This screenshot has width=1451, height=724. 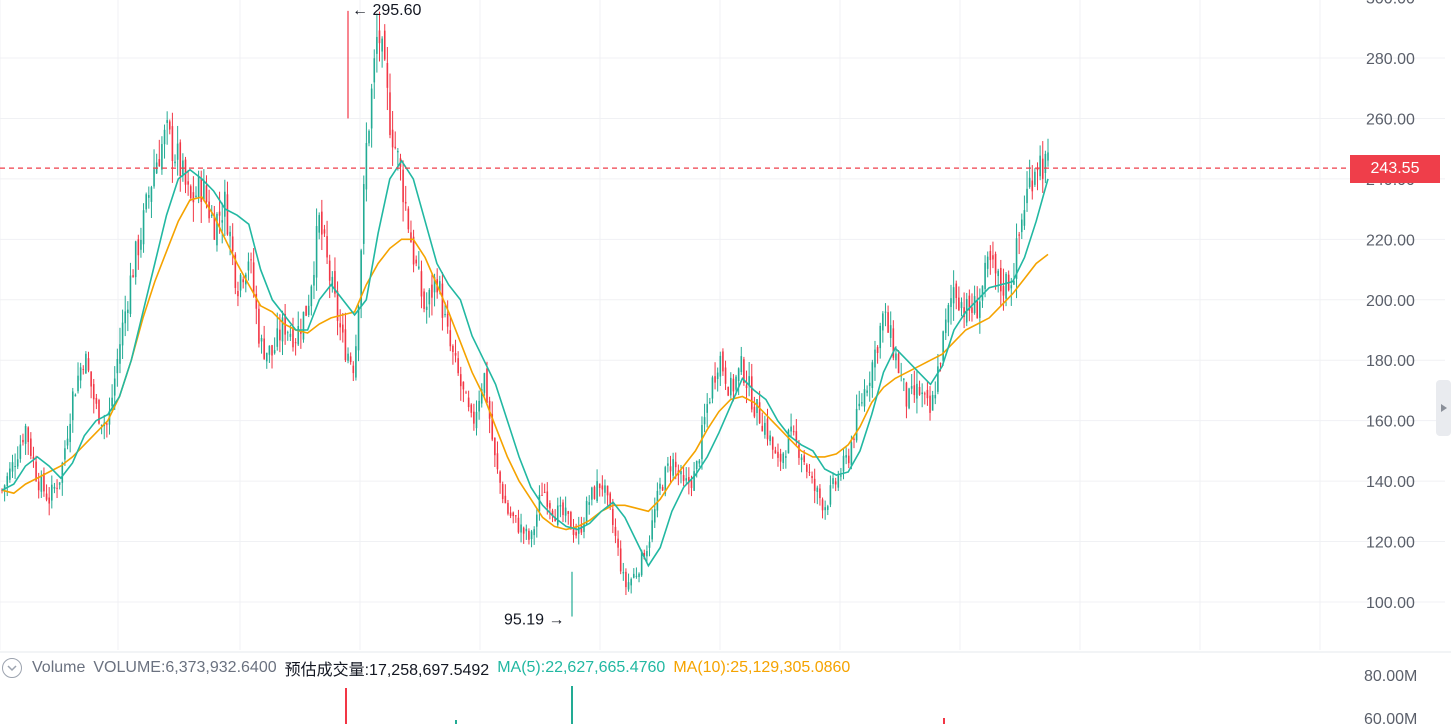 I want to click on volume-bar, so click(x=456, y=722).